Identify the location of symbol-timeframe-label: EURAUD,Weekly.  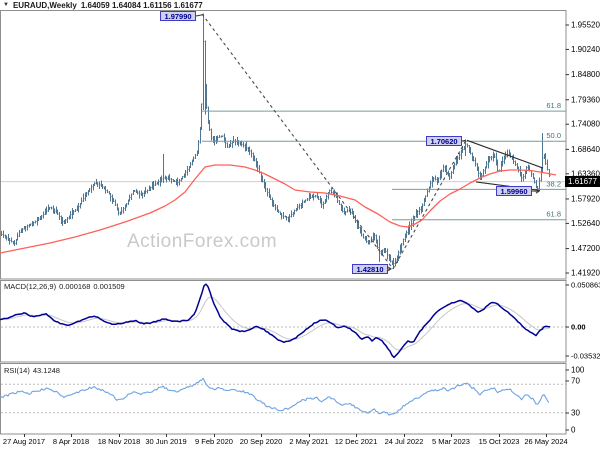
(44, 5).